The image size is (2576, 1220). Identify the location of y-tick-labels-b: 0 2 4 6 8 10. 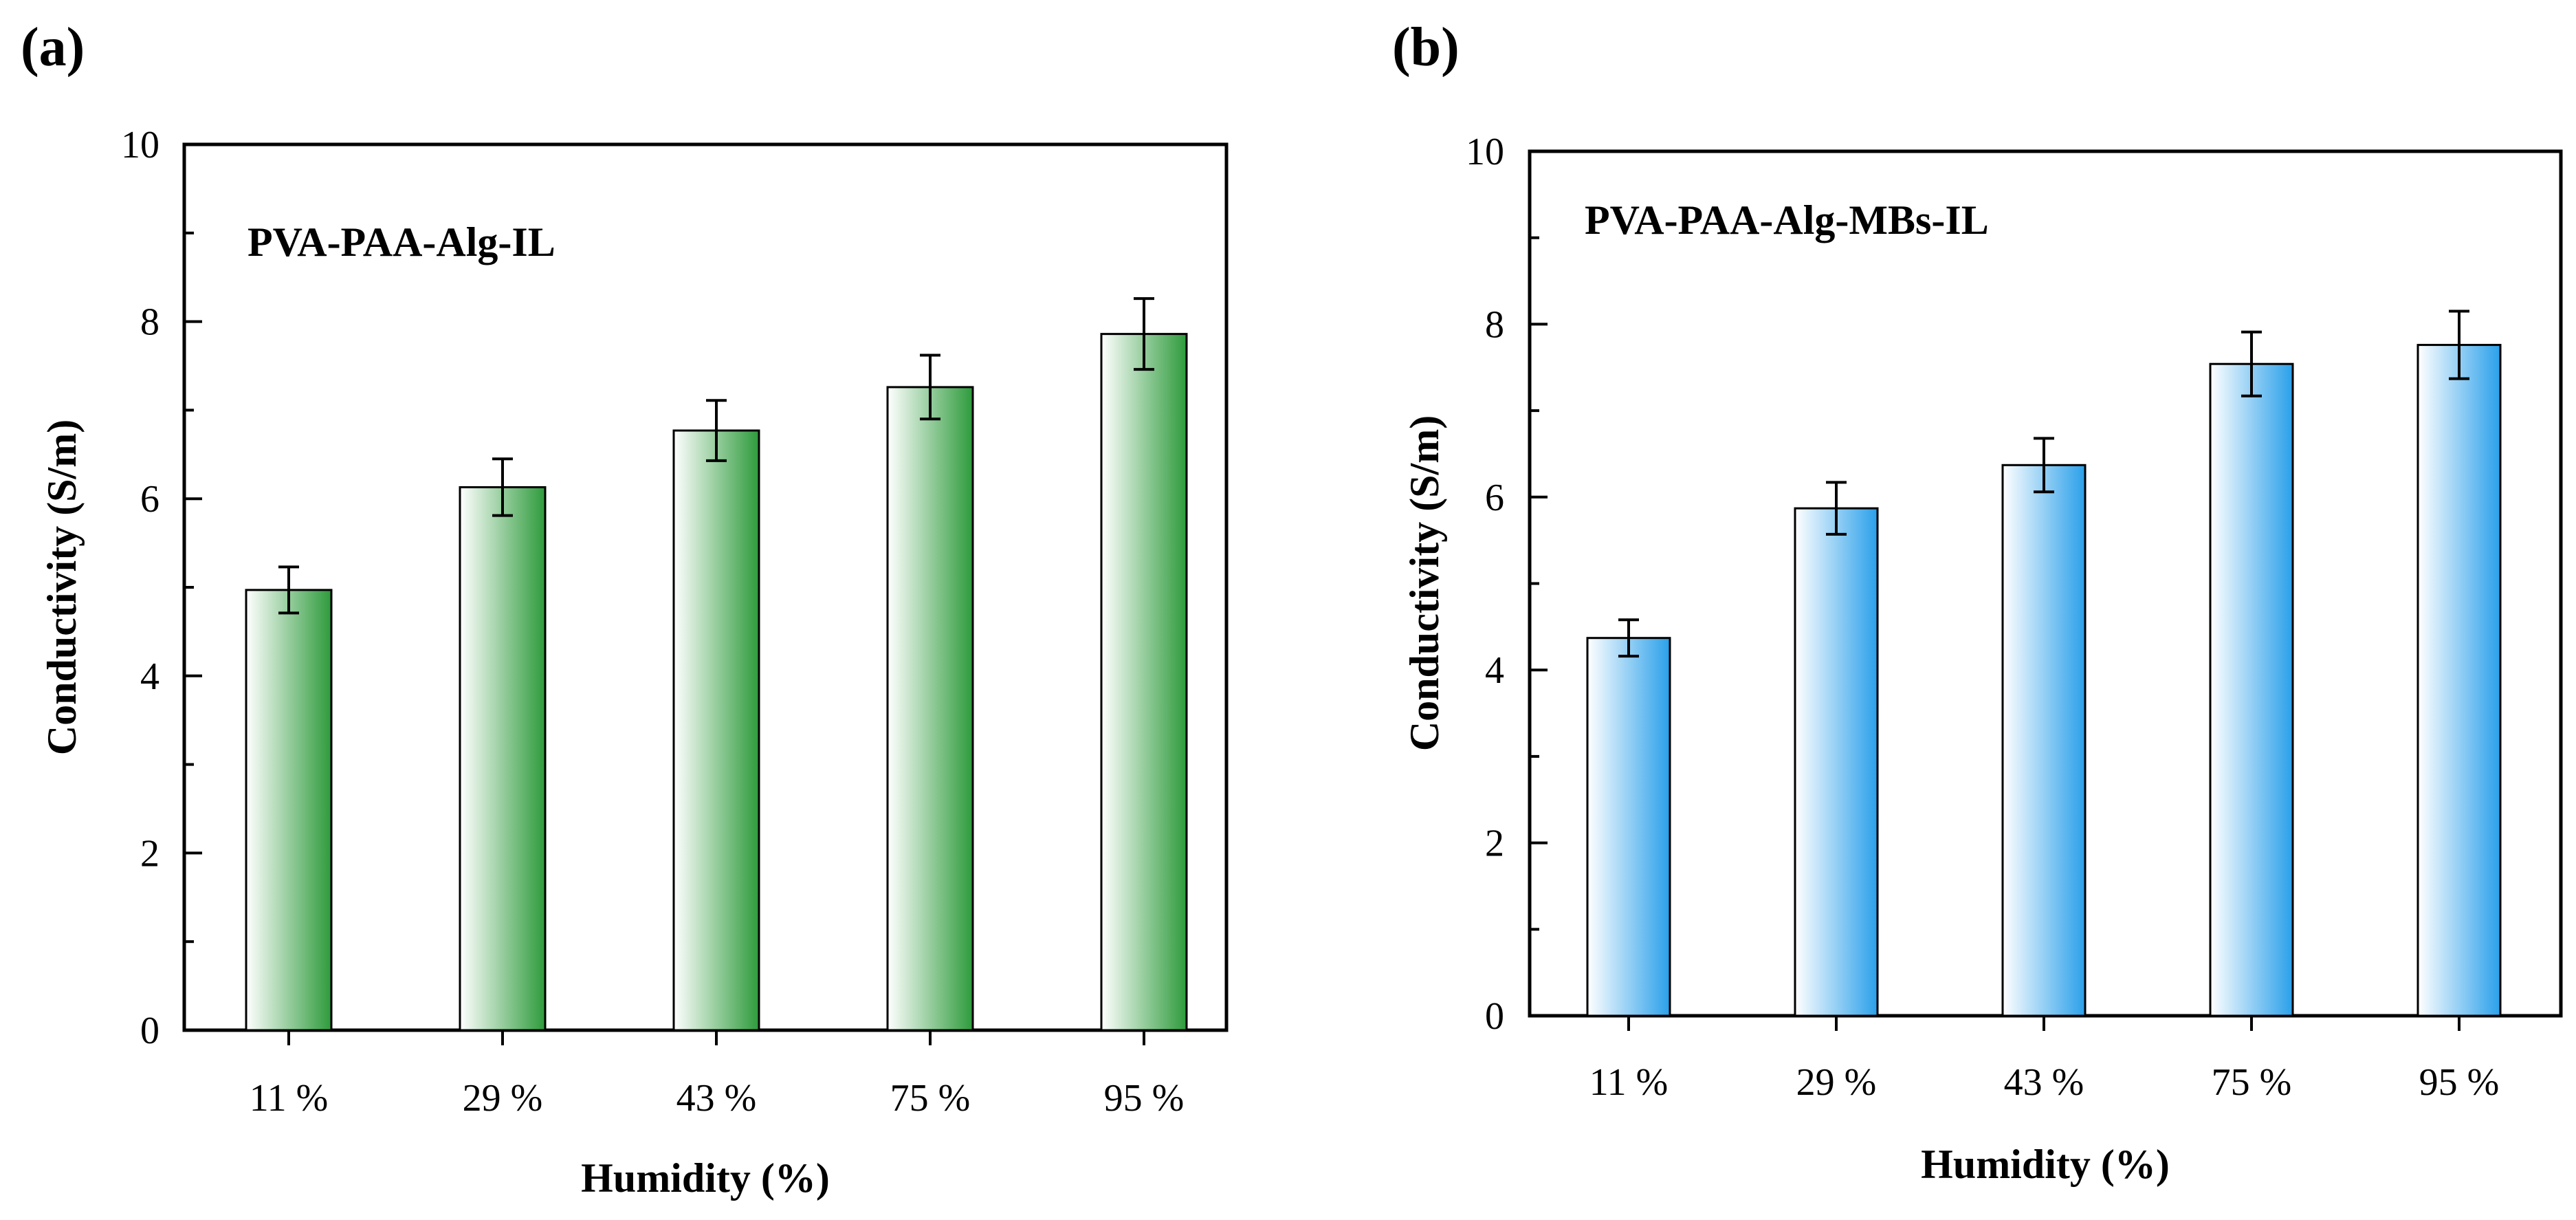
(1485, 584).